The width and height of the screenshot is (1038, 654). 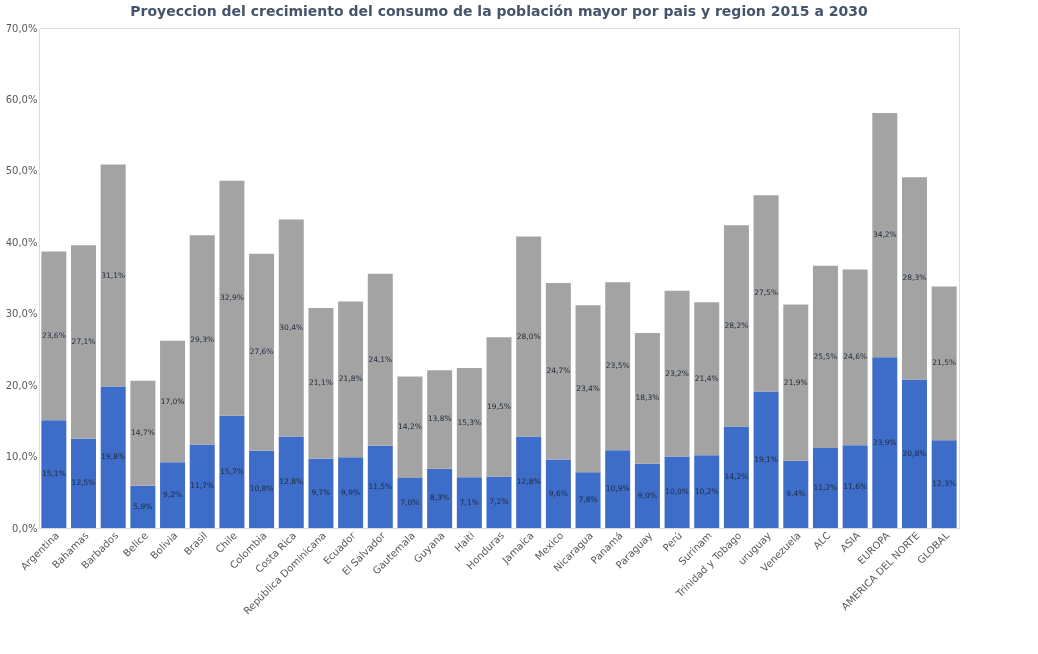 What do you see at coordinates (499, 11) in the screenshot?
I see `chart-title: Proyeccion del crecimiento del consumo de la población mayor por pais y region 2015 a 2030` at bounding box center [499, 11].